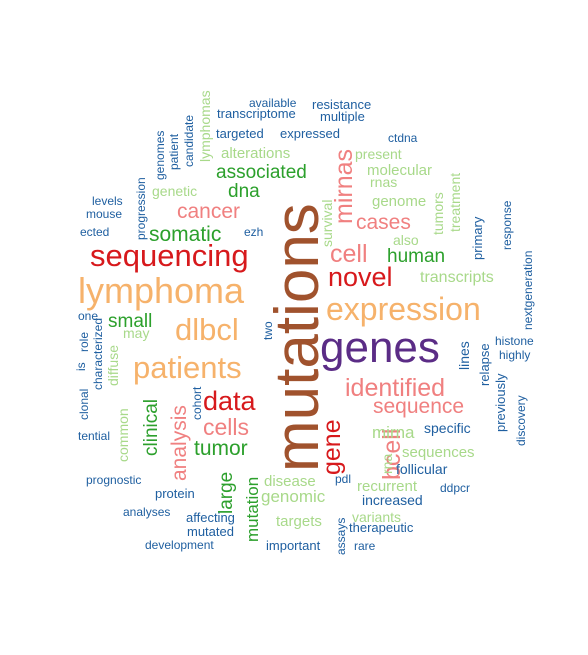  What do you see at coordinates (94, 436) in the screenshot?
I see `word-tential: tential` at bounding box center [94, 436].